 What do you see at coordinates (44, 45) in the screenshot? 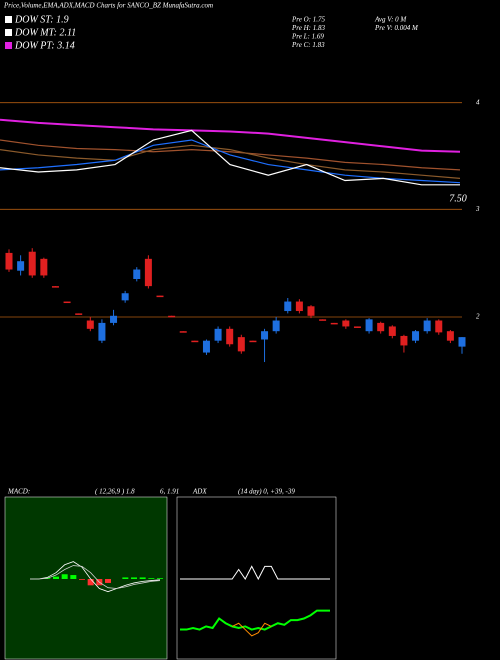
I see `legend-label: DOW PT: 3.14` at bounding box center [44, 45].